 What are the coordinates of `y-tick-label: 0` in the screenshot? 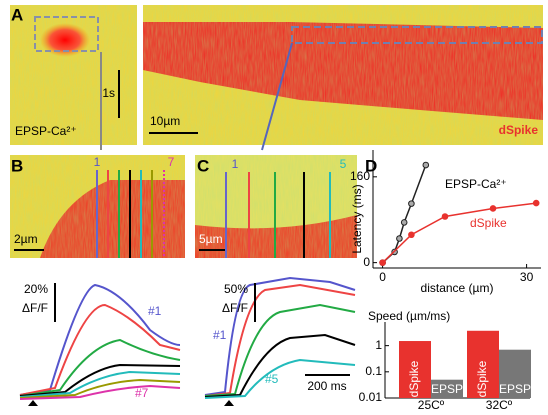 It's located at (366, 262).